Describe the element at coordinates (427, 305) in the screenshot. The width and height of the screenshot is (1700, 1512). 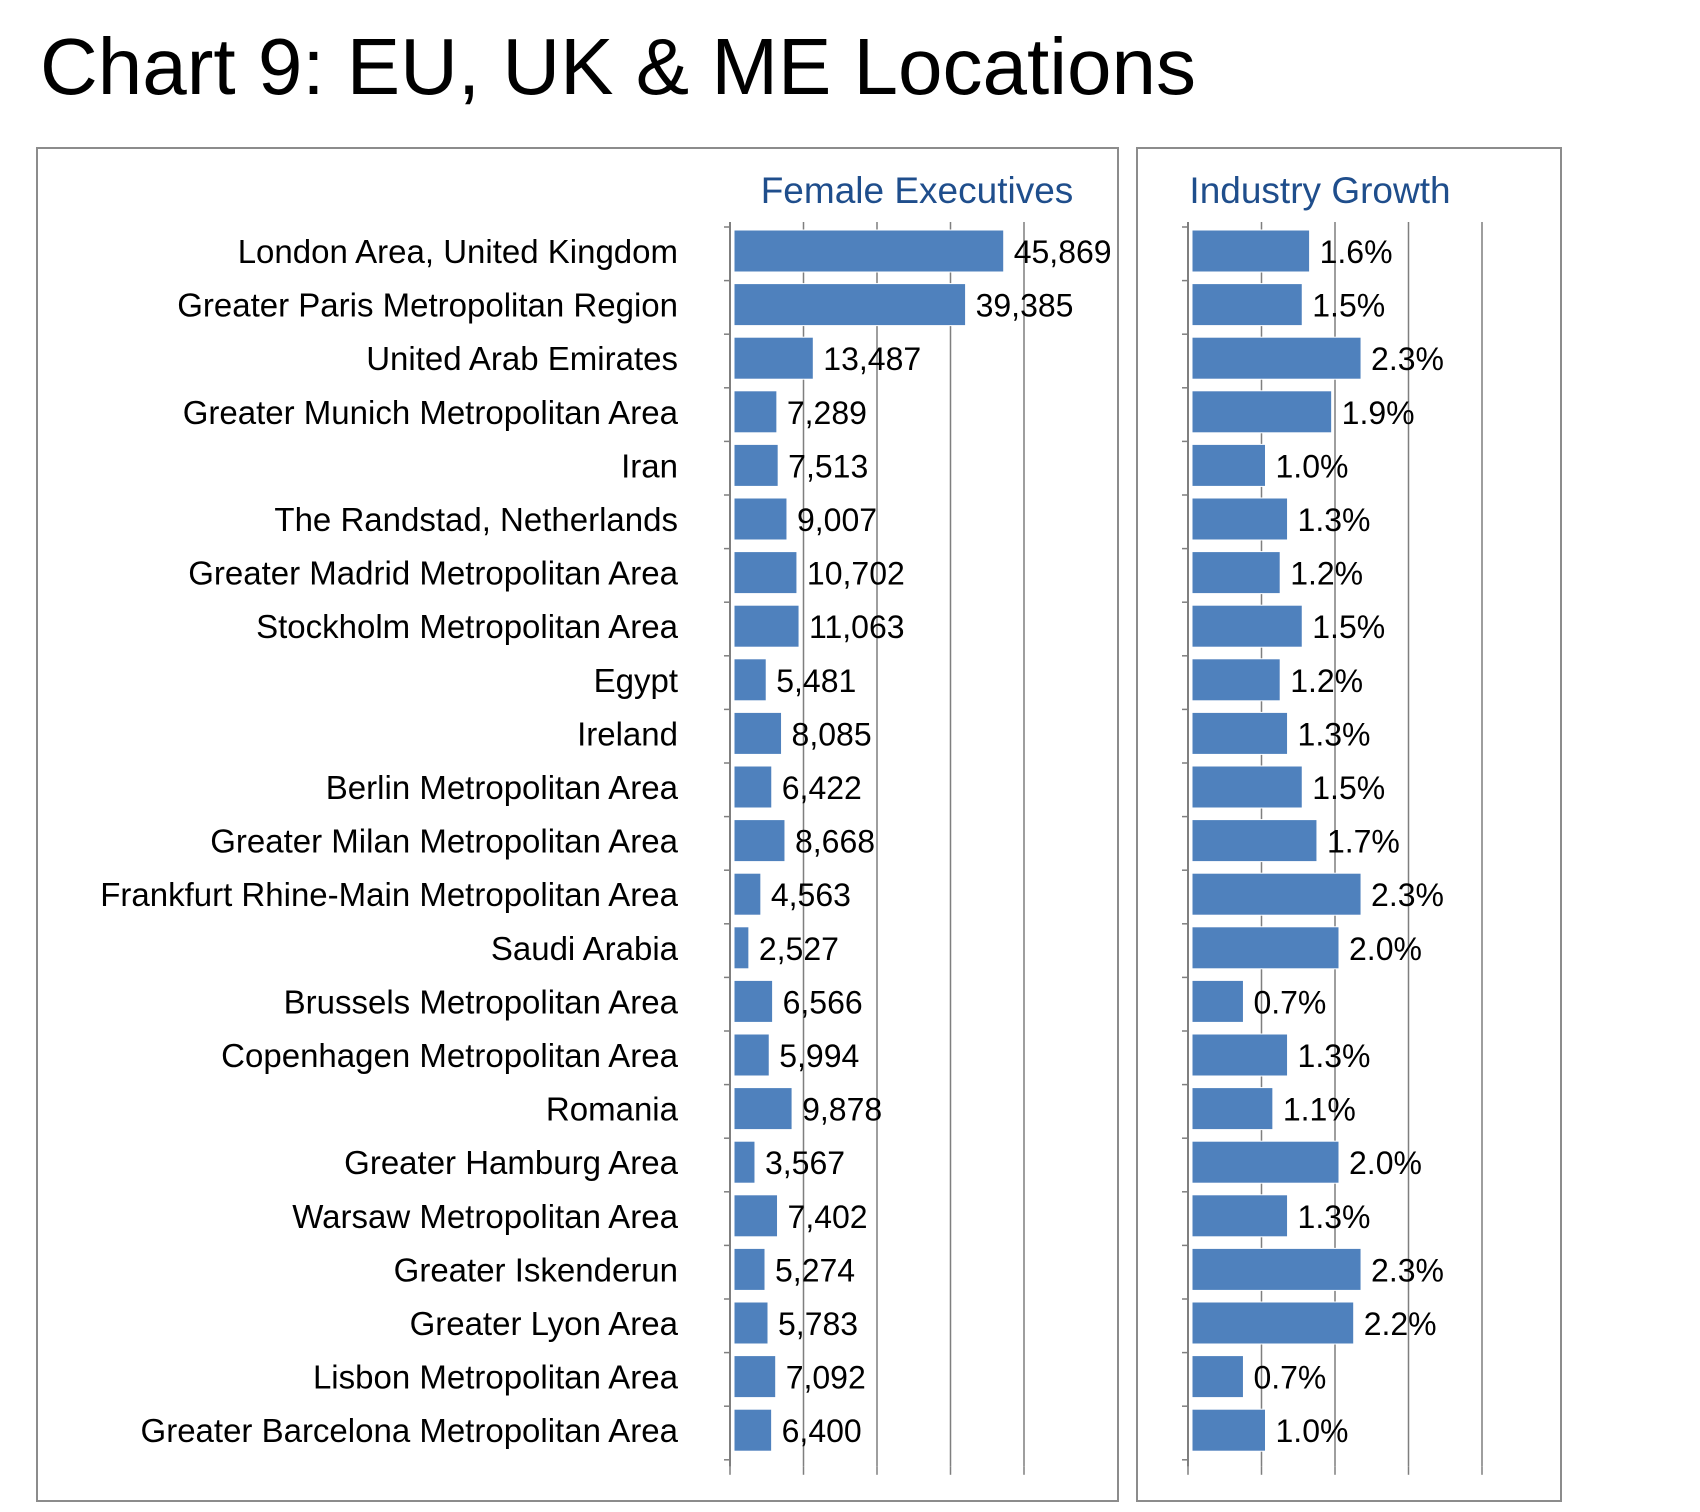
I see `category-label: Greater Paris Metropolitan Region` at that location.